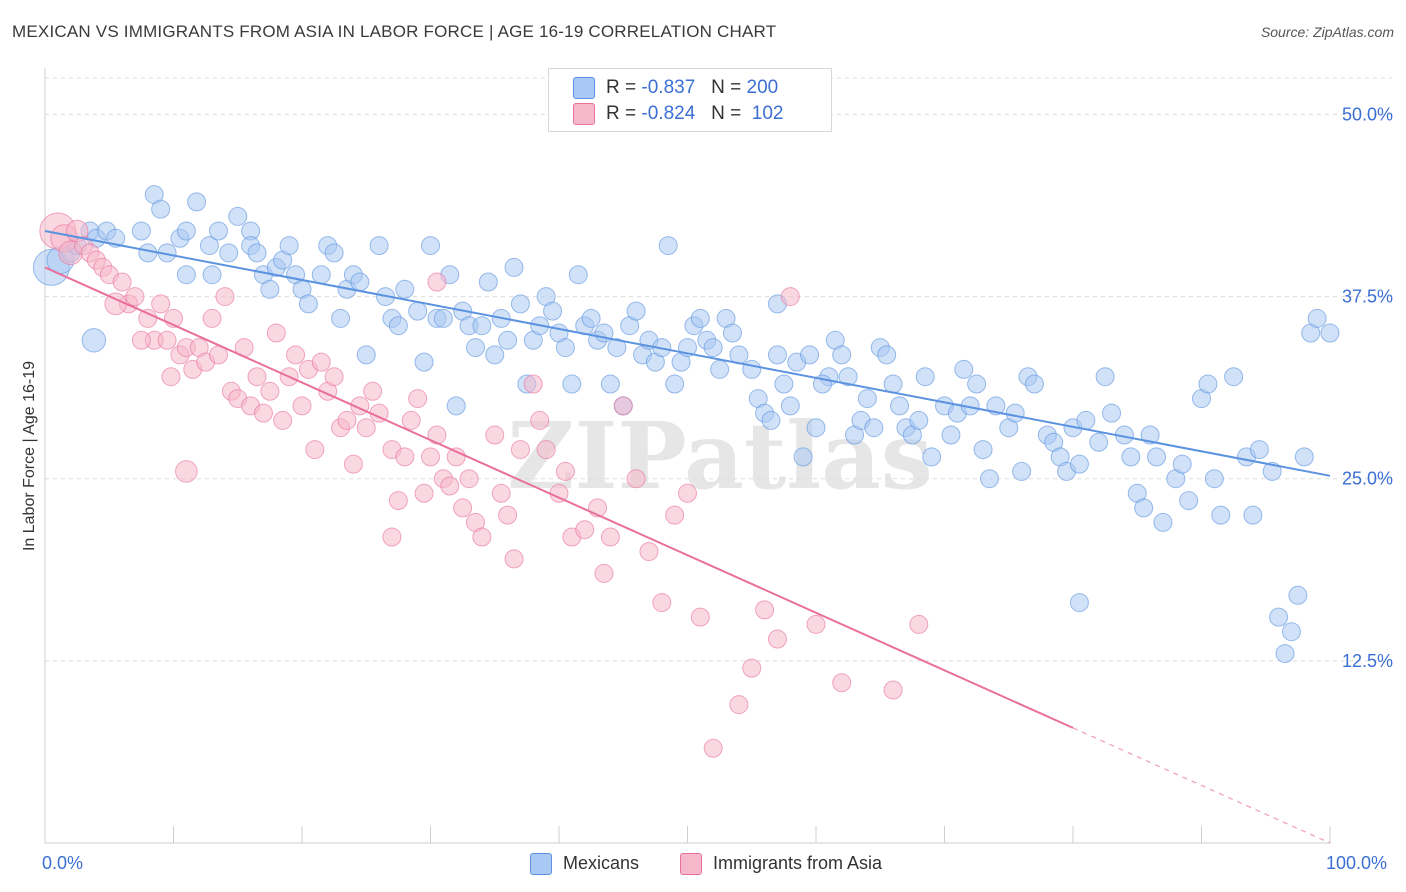 The width and height of the screenshot is (1406, 892). What do you see at coordinates (1367, 479) in the screenshot?
I see `y-tick-label: 25.0%` at bounding box center [1367, 479].